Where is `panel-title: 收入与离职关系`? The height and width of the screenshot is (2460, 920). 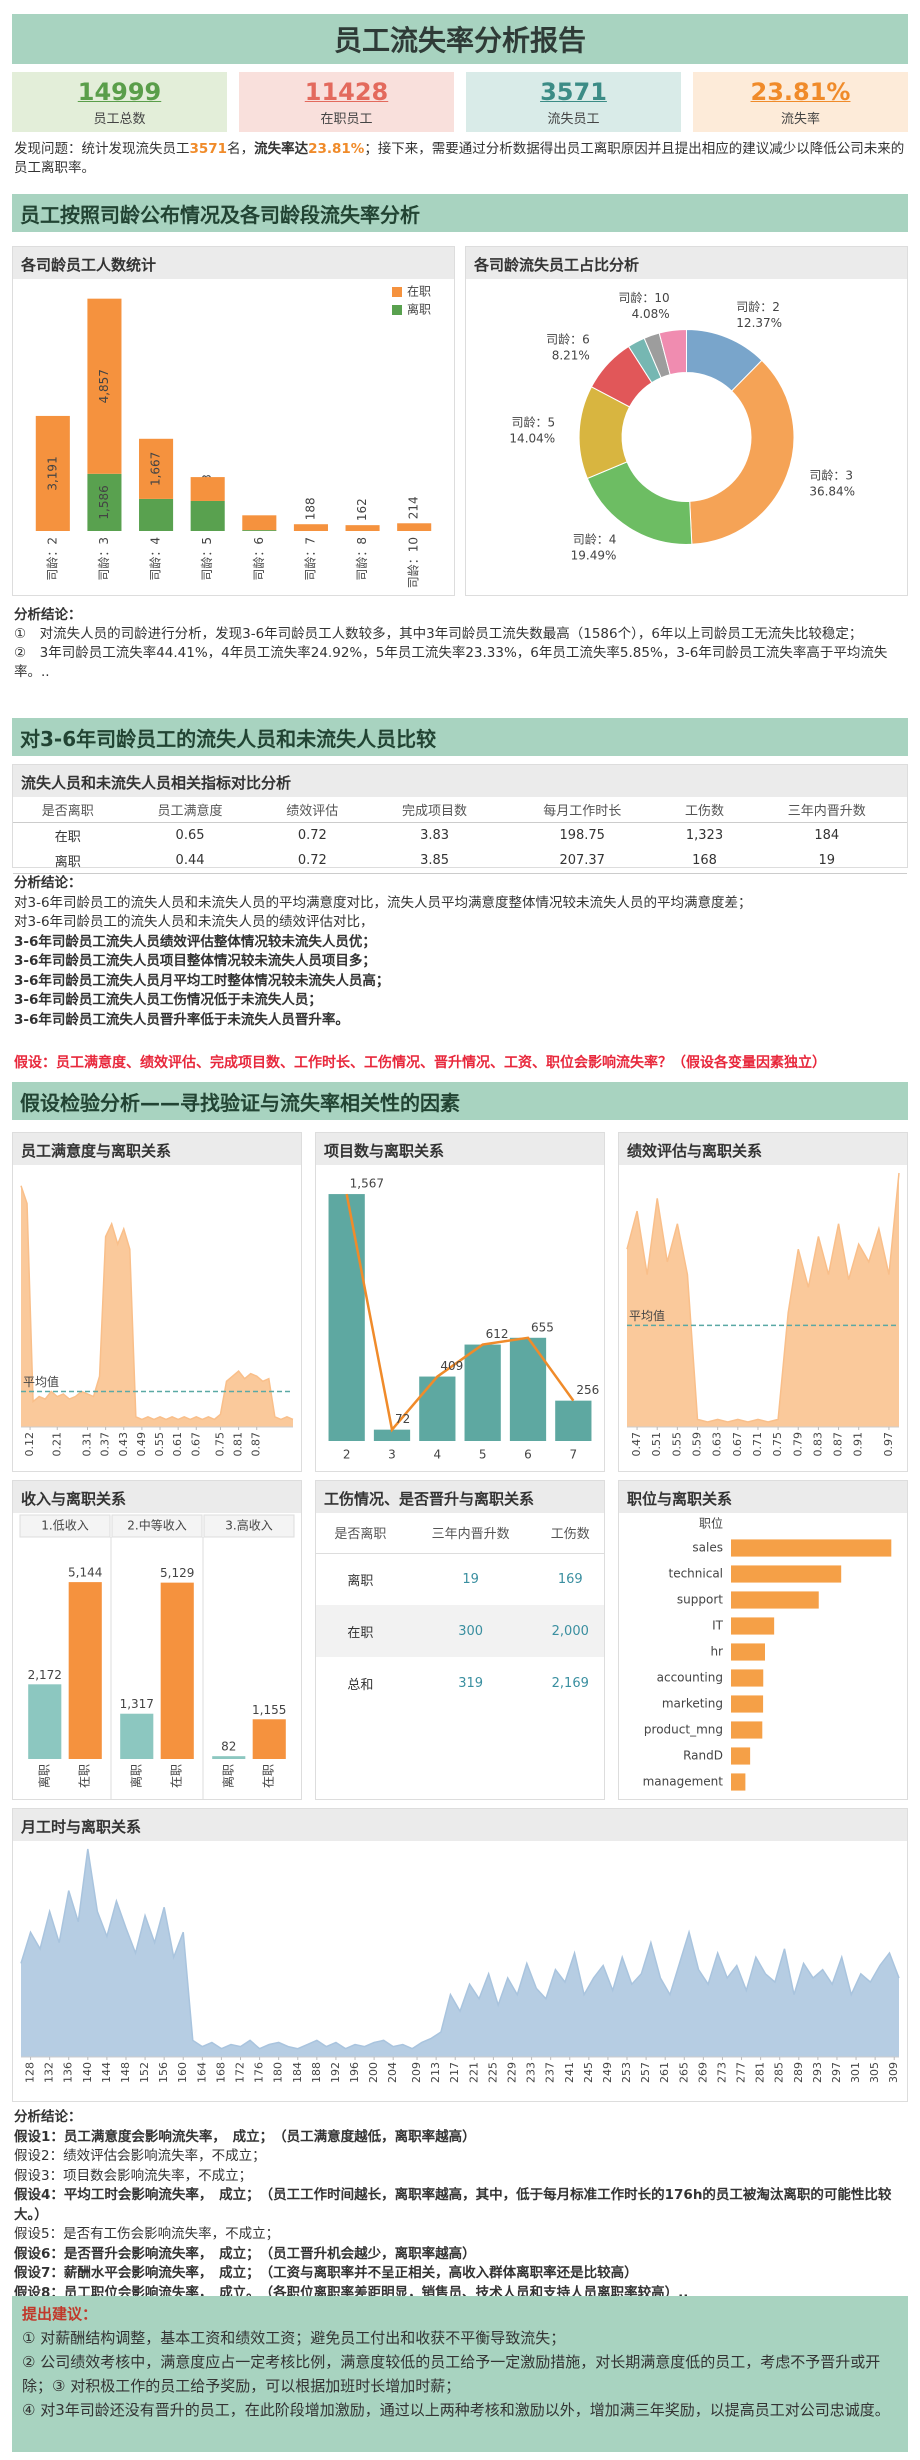 panel-title: 收入与离职关系 is located at coordinates (157, 1497).